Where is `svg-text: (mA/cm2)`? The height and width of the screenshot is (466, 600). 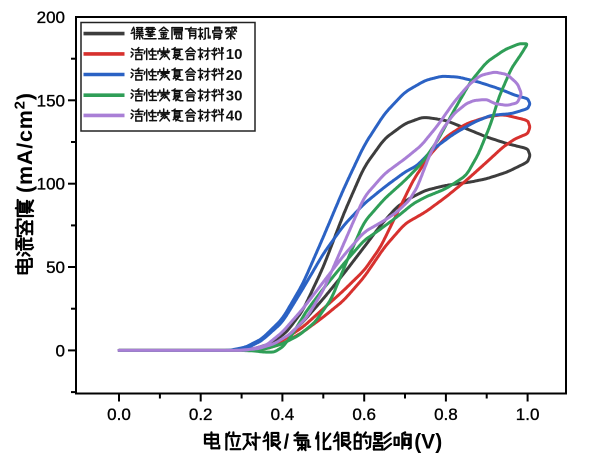 svg-text: (mA/cm2) is located at coordinates (25, 142).